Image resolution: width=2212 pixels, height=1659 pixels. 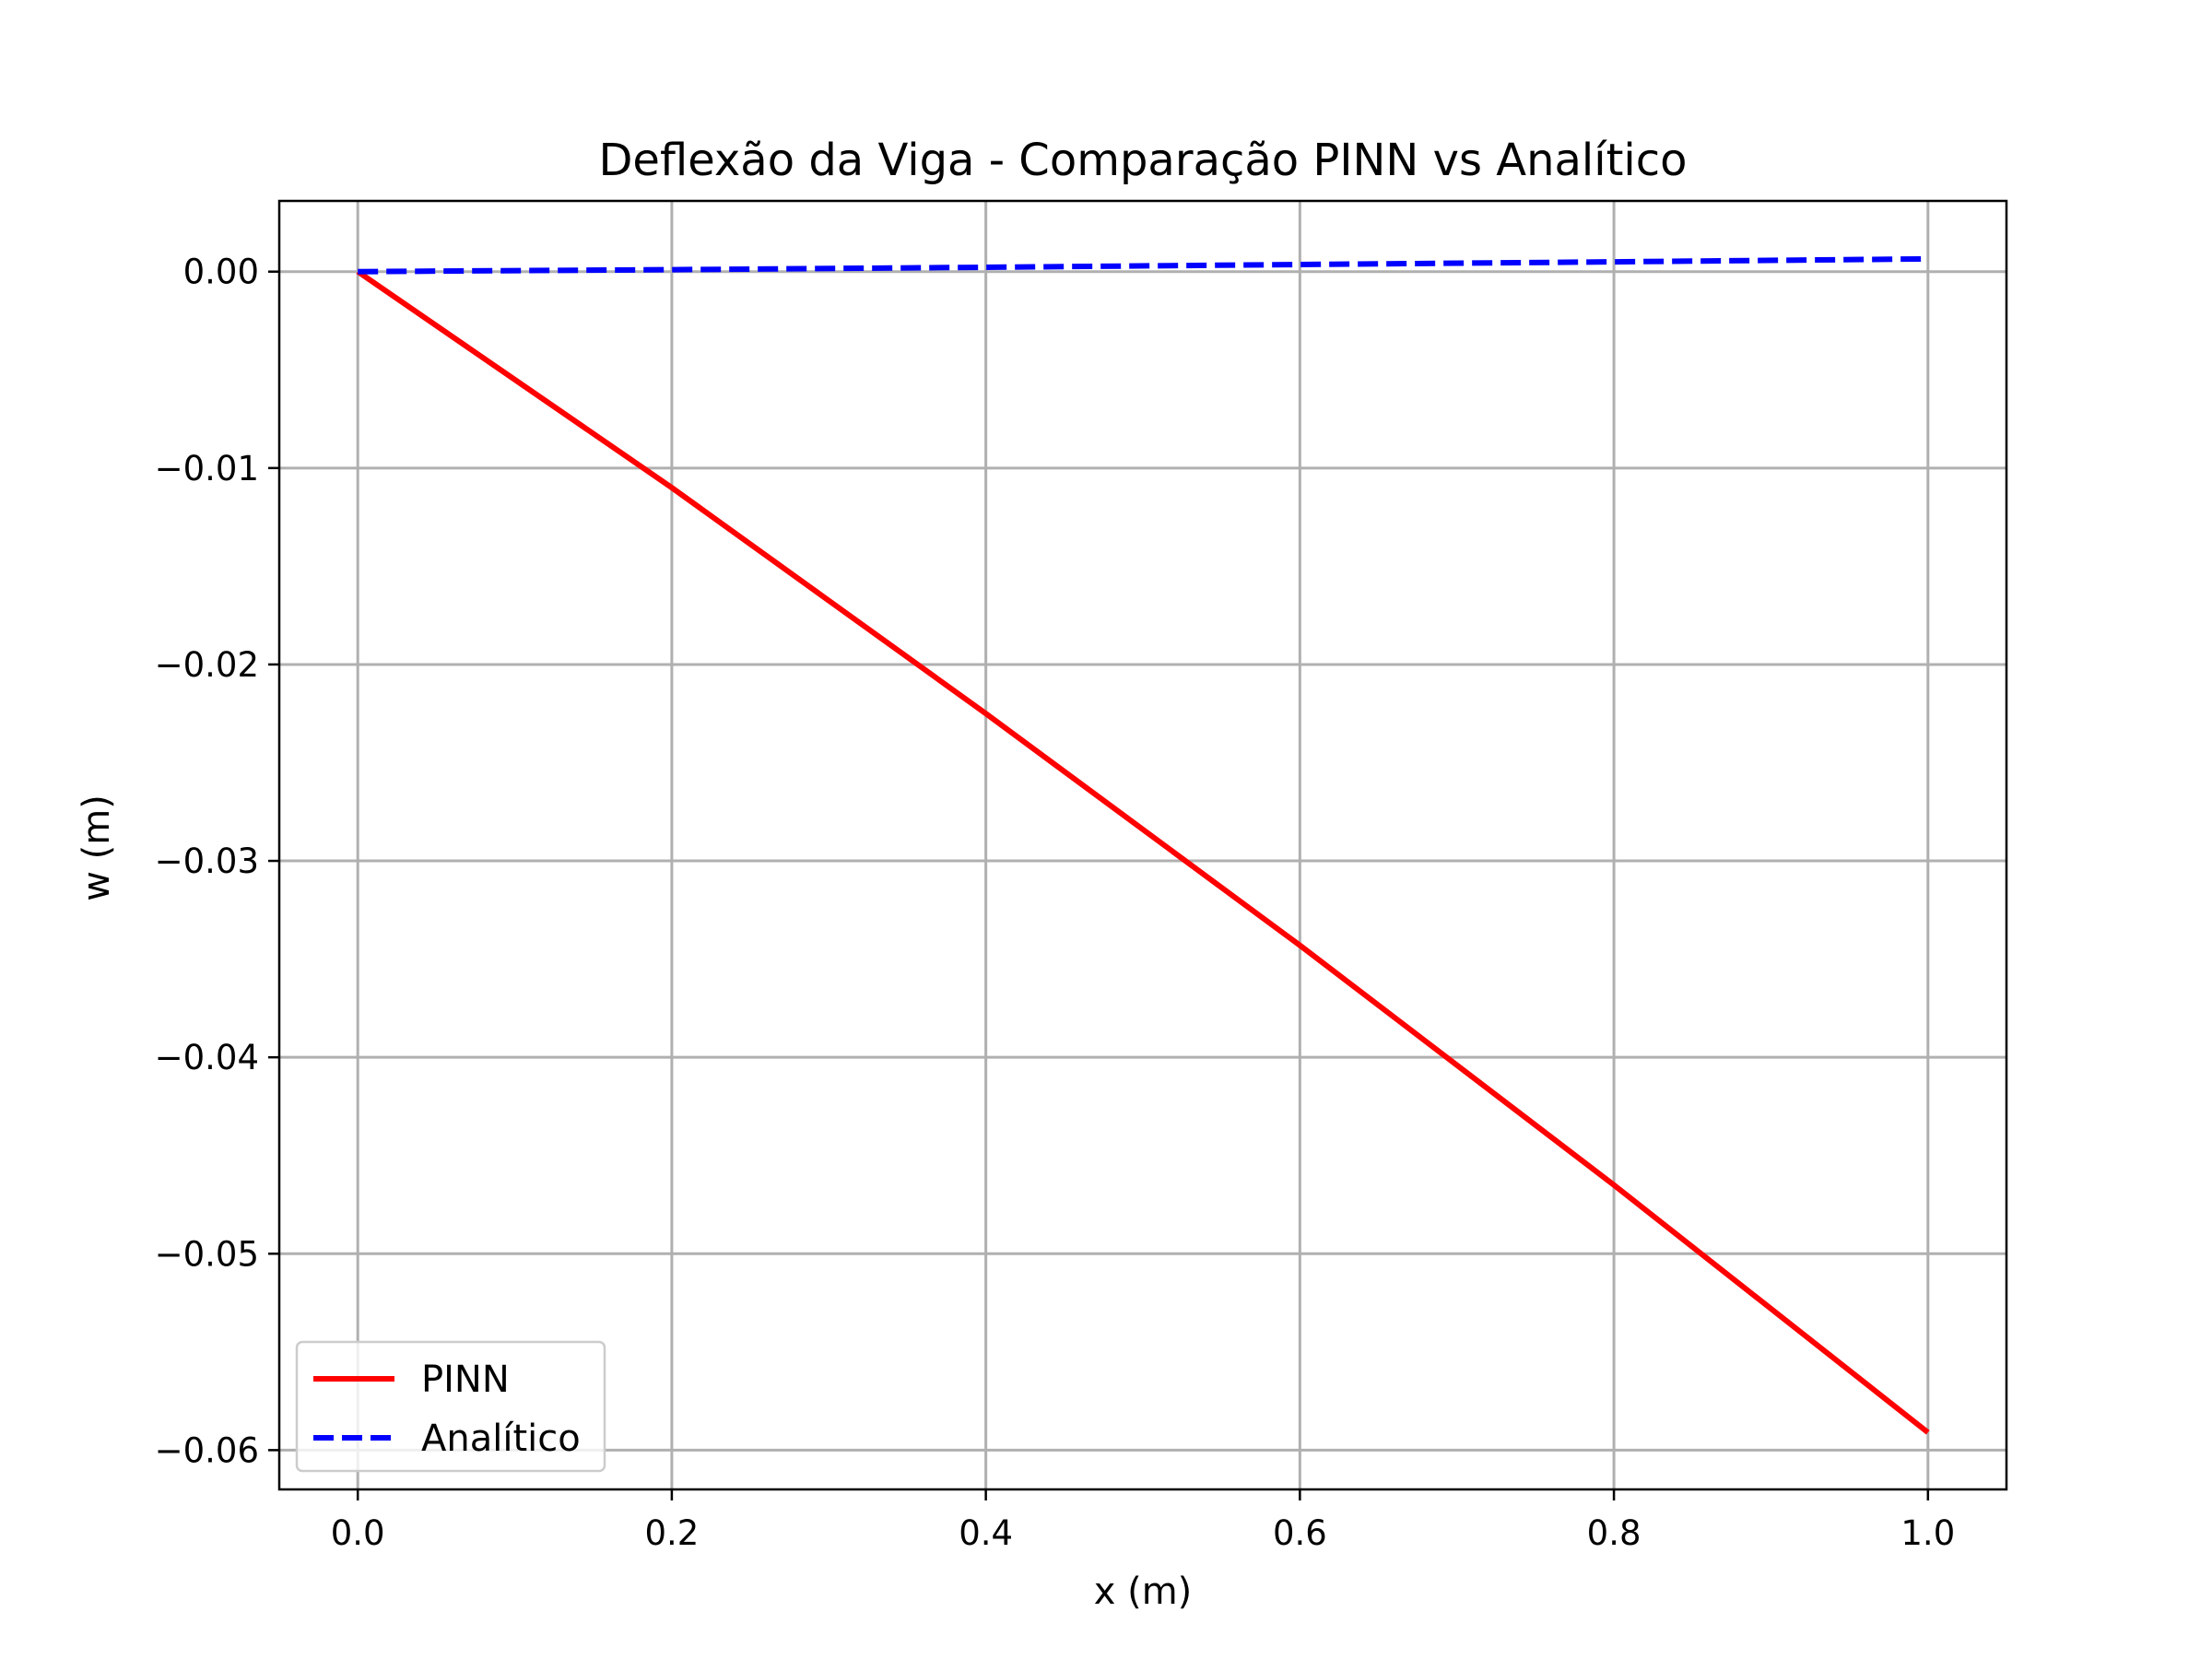 What do you see at coordinates (1300, 1533) in the screenshot?
I see `x-tick-label: 0.6` at bounding box center [1300, 1533].